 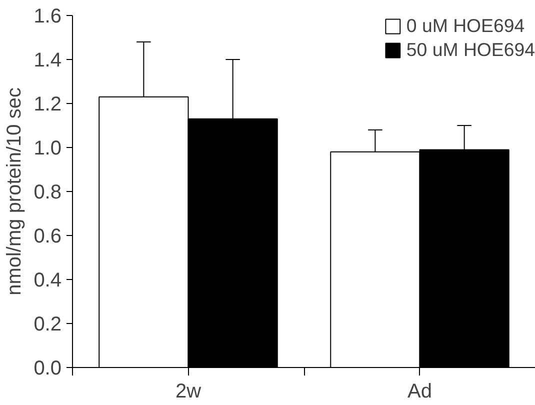 What do you see at coordinates (48, 149) in the screenshot?
I see `y-tick-label: 1.0` at bounding box center [48, 149].